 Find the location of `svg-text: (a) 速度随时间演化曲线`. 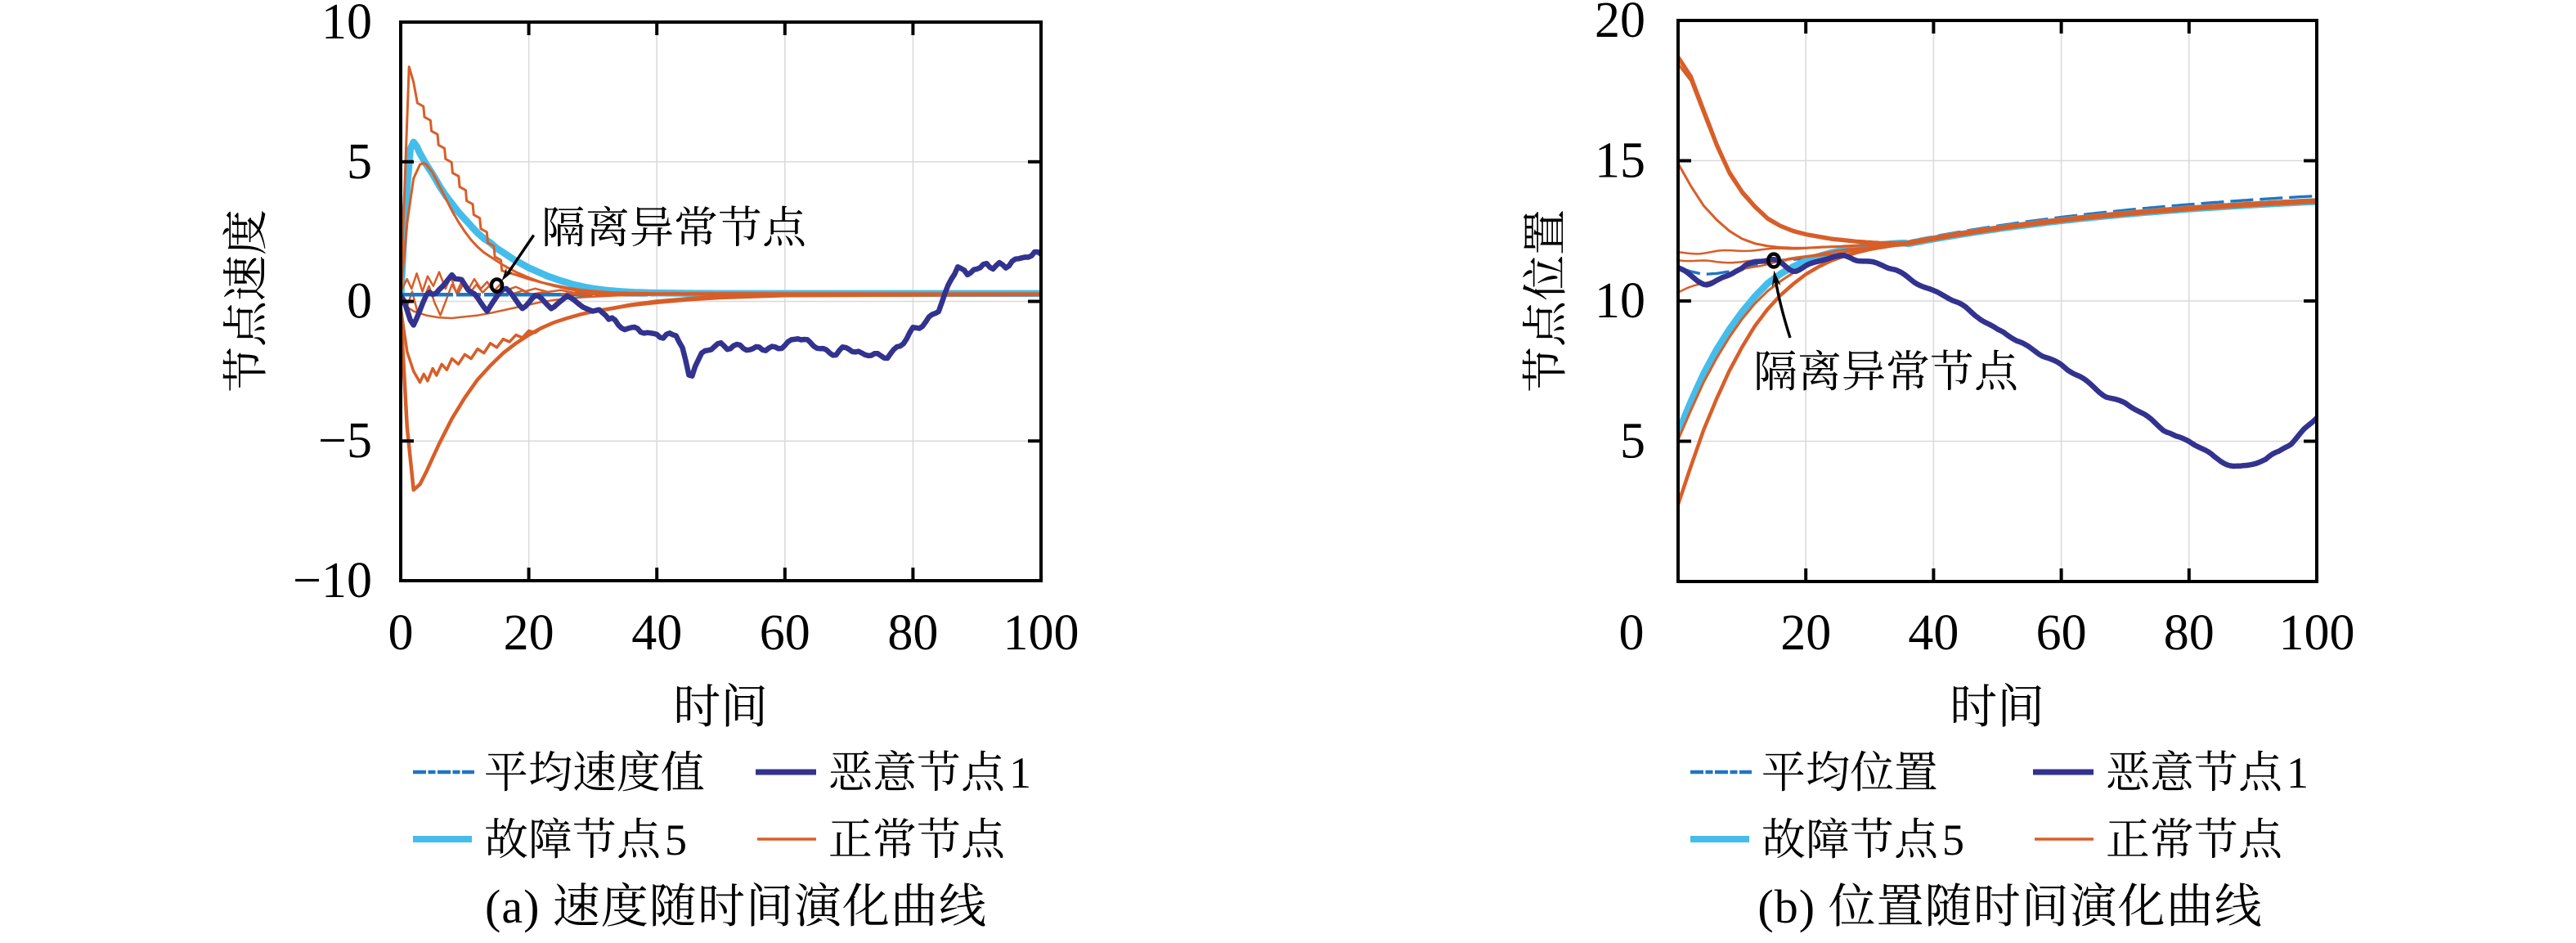

svg-text: (a) 速度随时间演化曲线 is located at coordinates (736, 902).